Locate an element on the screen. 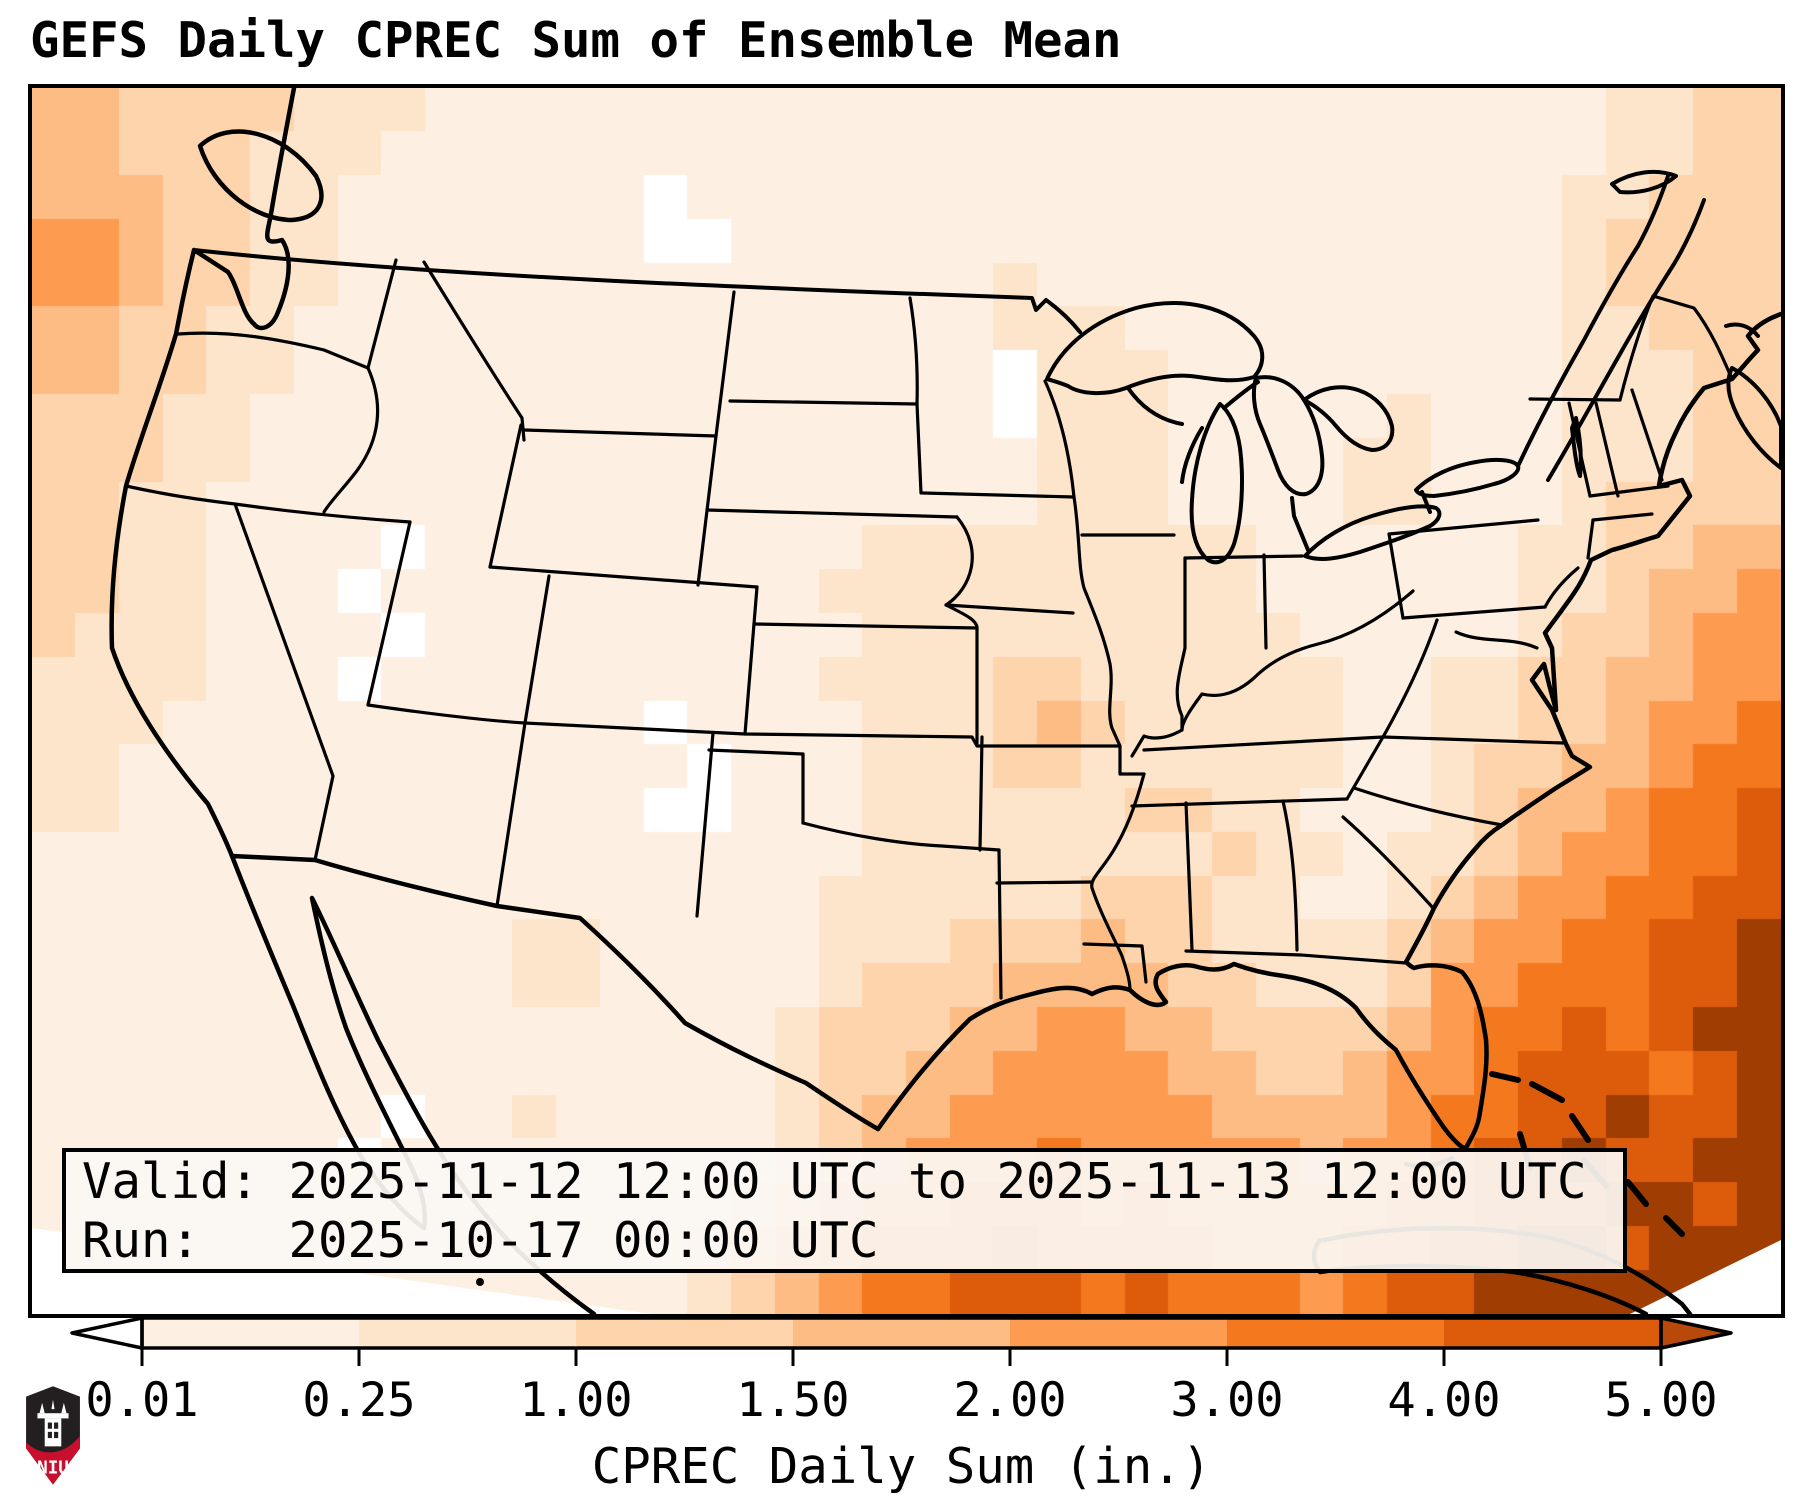 This screenshot has width=1803, height=1500. id-mt-border is located at coordinates (474, 351).